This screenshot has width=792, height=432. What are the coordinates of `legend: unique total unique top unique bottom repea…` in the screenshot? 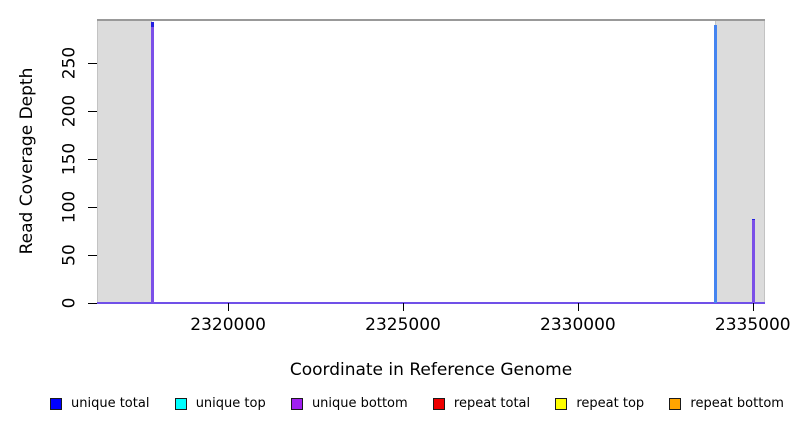 It's located at (417, 403).